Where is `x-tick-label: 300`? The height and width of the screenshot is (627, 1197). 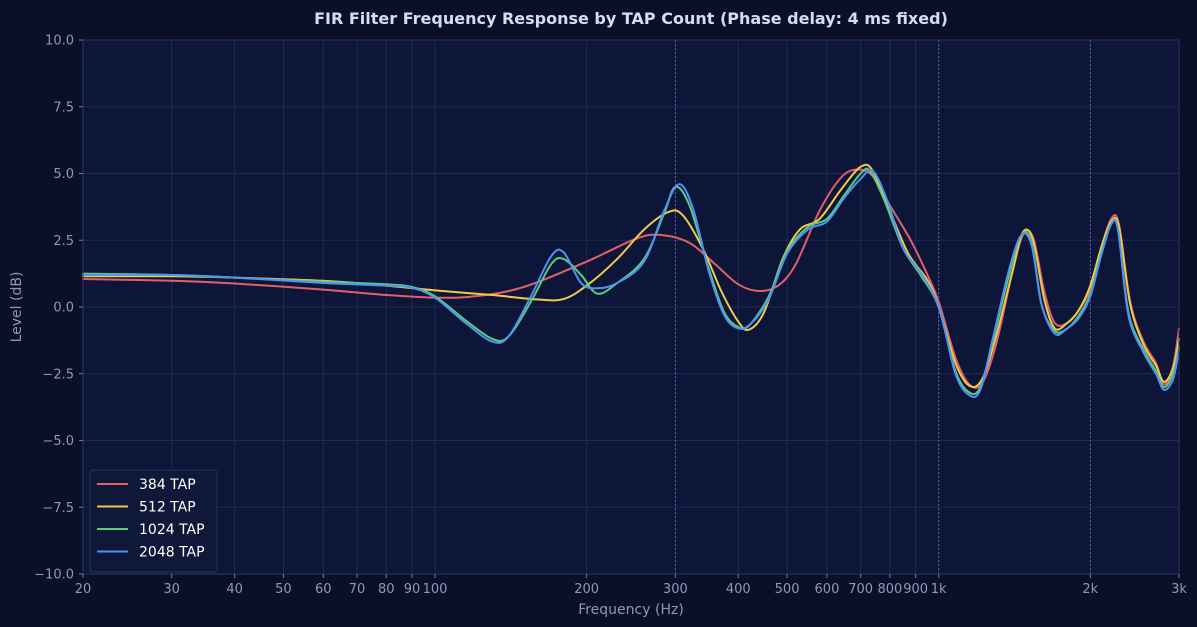 x-tick-label: 300 is located at coordinates (675, 589).